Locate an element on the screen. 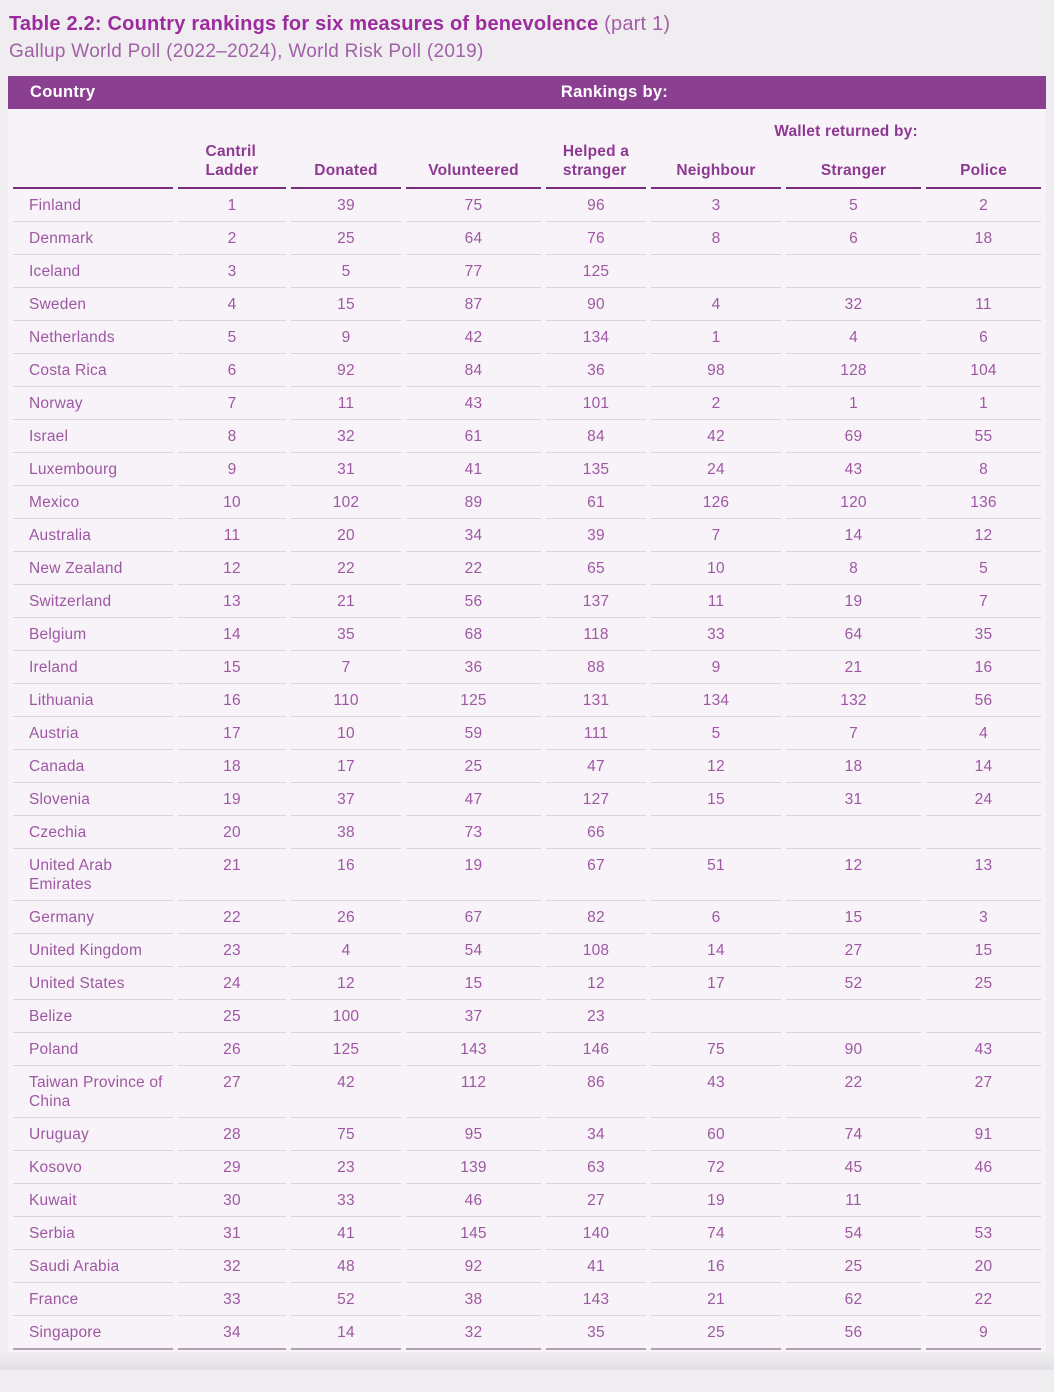  rank-cell: 127 is located at coordinates (596, 799).